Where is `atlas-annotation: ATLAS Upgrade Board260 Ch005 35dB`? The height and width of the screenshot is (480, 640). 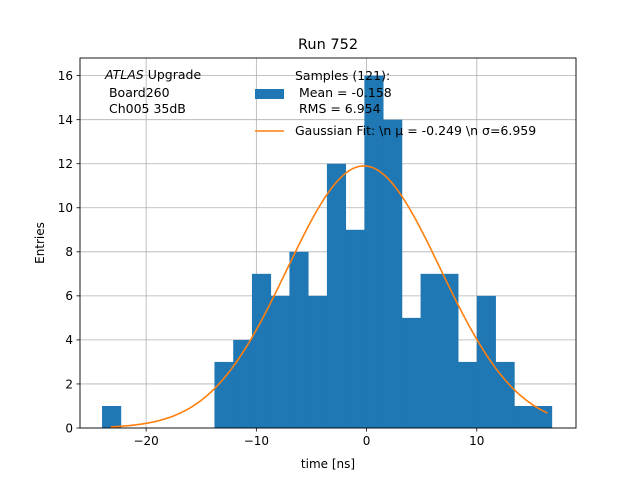 atlas-annotation: ATLAS Upgrade Board260 Ch005 35dB is located at coordinates (152, 91).